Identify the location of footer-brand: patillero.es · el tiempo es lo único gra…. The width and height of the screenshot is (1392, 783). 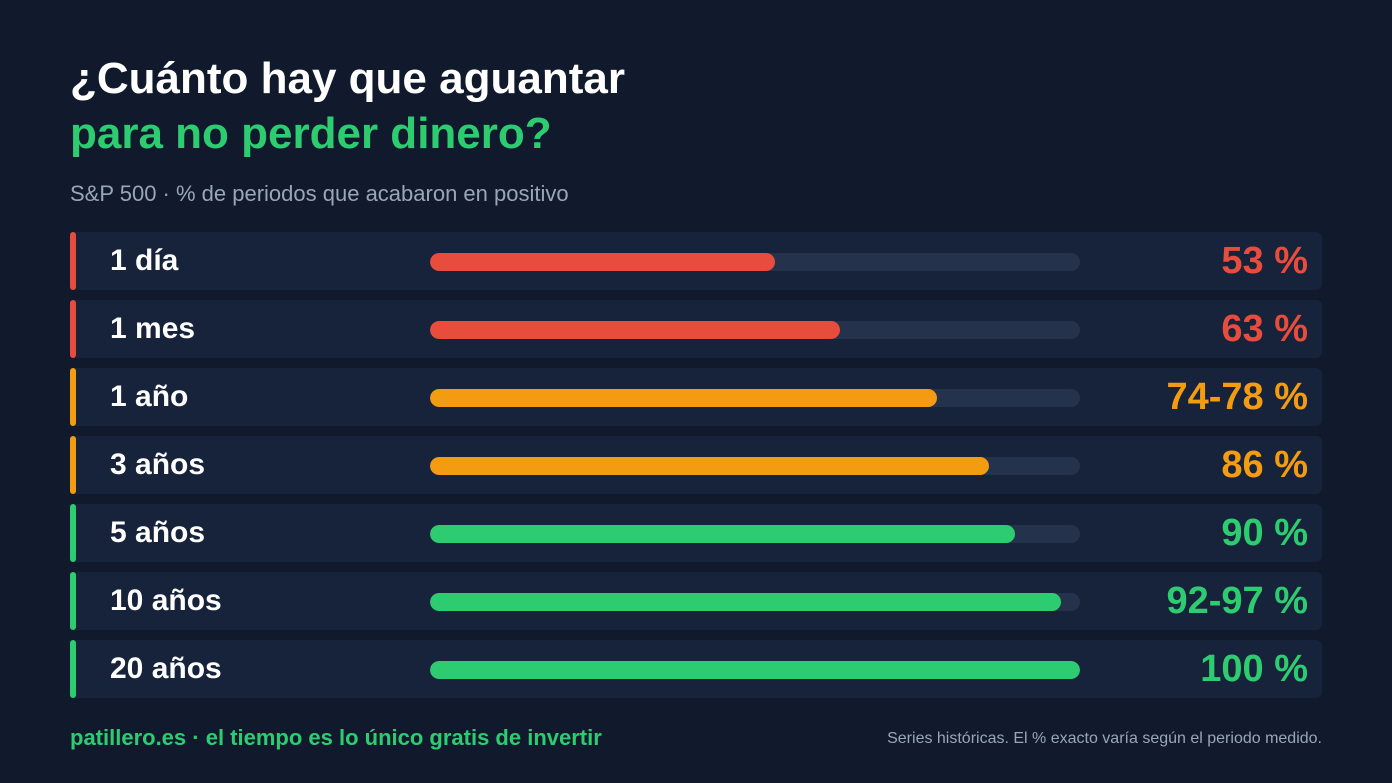
(336, 737).